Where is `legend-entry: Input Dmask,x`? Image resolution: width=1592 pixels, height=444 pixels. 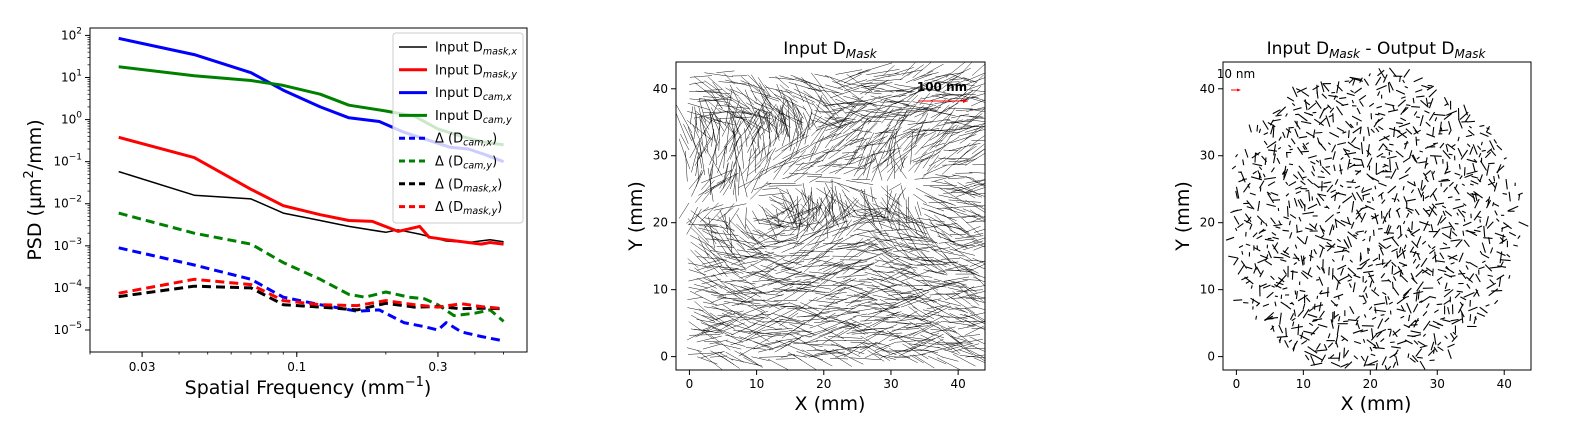 legend-entry: Input Dmask,x is located at coordinates (476, 49).